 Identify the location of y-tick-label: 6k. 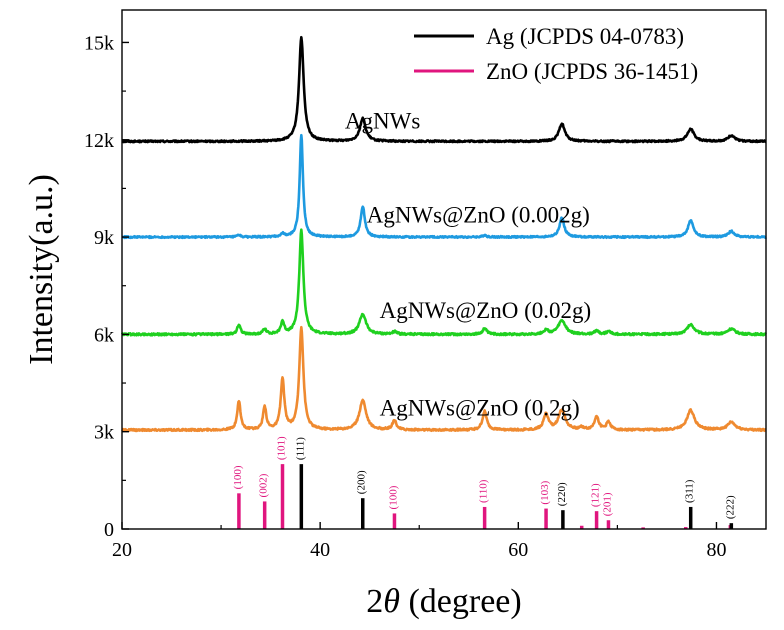
(104, 335).